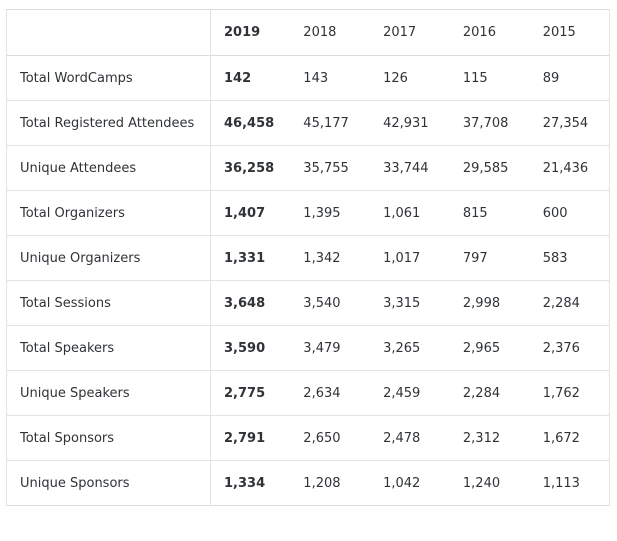 The image size is (617, 541). What do you see at coordinates (330, 168) in the screenshot?
I see `cell-2018: 35,755` at bounding box center [330, 168].